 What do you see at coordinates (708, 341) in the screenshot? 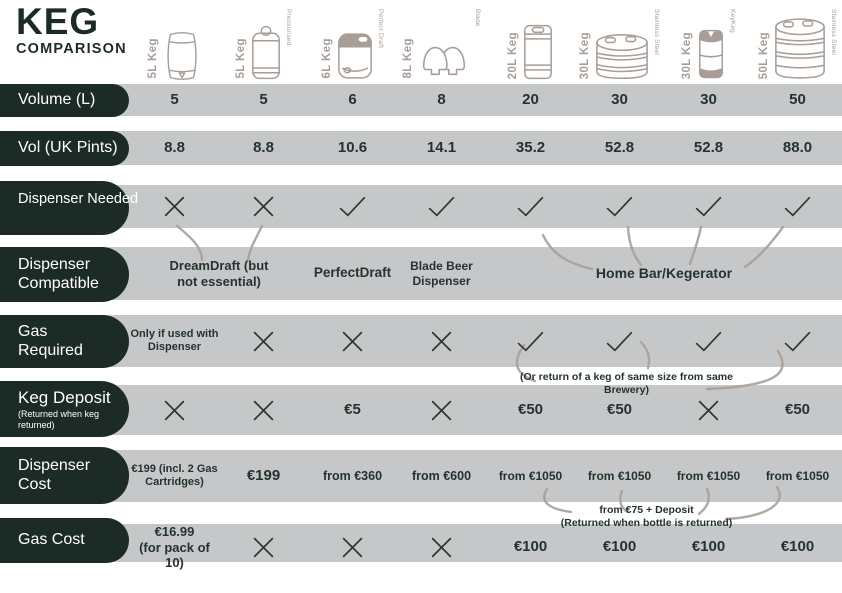
I see `cell-gas-required-c7` at bounding box center [708, 341].